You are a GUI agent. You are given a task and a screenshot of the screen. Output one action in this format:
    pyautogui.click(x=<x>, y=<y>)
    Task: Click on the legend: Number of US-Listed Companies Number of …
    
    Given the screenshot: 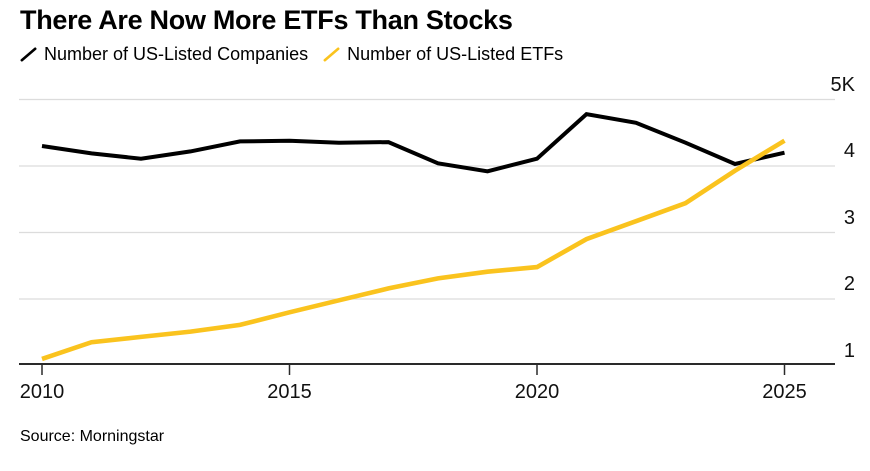 What is the action you would take?
    pyautogui.click(x=291, y=54)
    